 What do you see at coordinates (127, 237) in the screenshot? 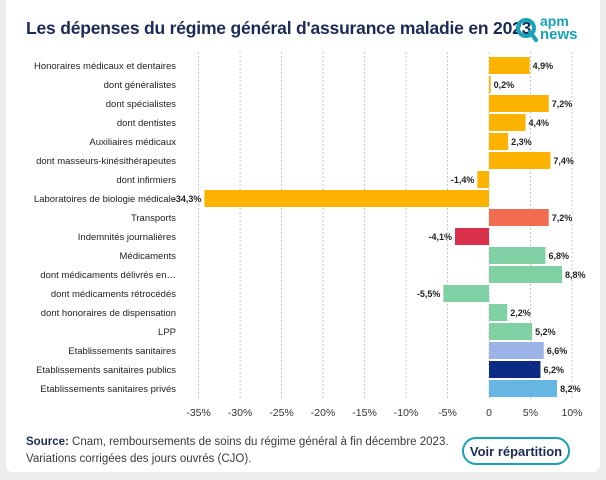
I see `category-label: Indemnités journalières` at bounding box center [127, 237].